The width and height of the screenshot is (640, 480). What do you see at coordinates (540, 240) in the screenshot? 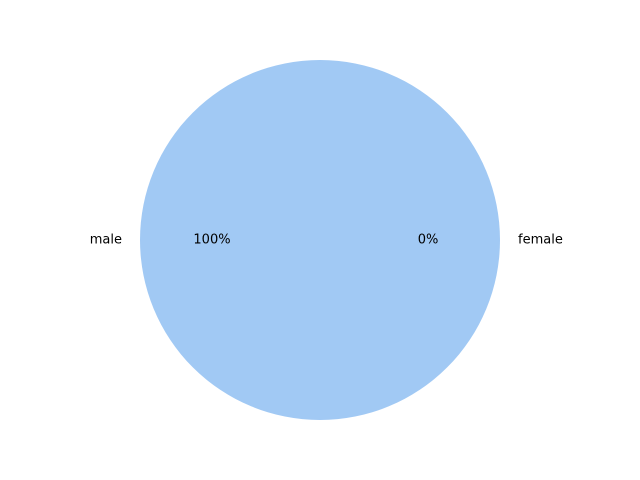
I see `slice-label-female: female` at bounding box center [540, 240].